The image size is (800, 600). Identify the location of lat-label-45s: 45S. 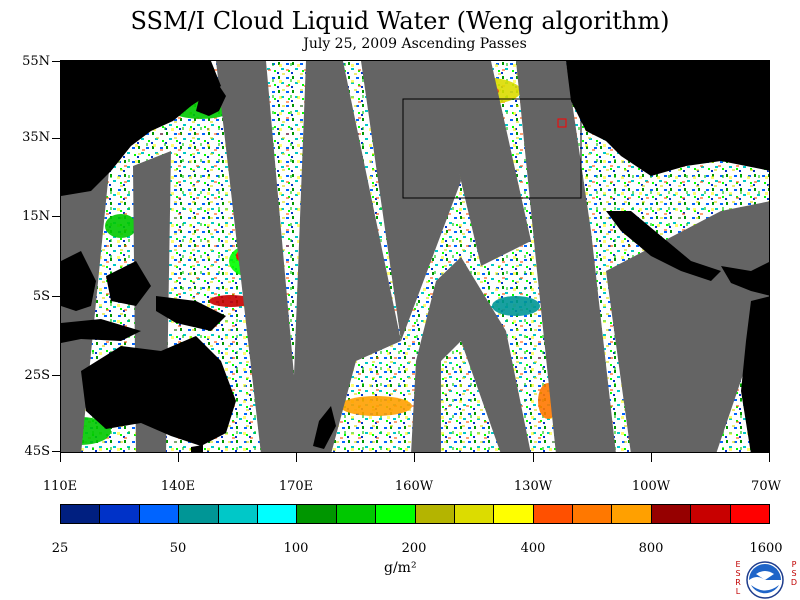
(37, 451).